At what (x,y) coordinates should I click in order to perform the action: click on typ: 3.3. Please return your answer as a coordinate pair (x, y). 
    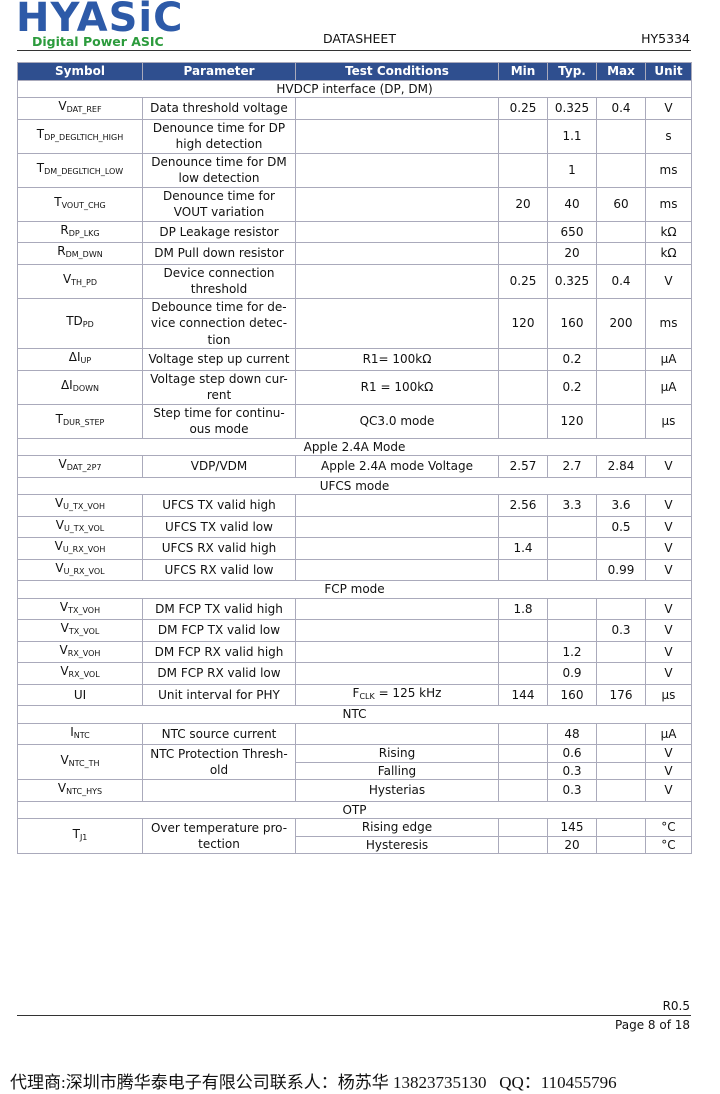
    Looking at the image, I should click on (572, 505).